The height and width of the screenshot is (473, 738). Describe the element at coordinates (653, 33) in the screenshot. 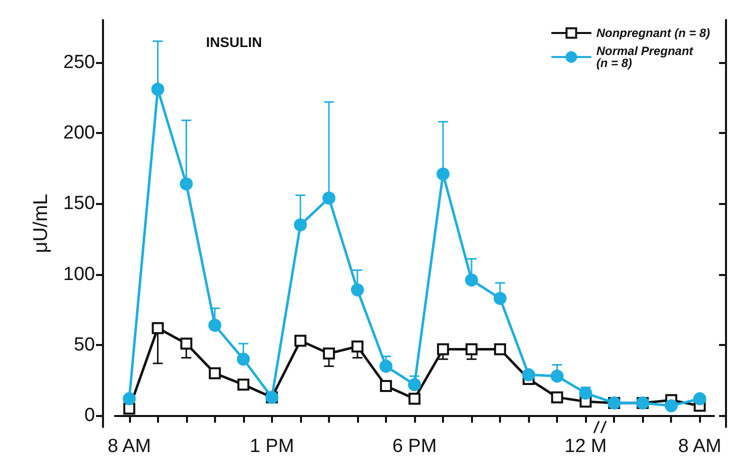

I see `legend-label: Nonpregnant (n = 8)` at that location.